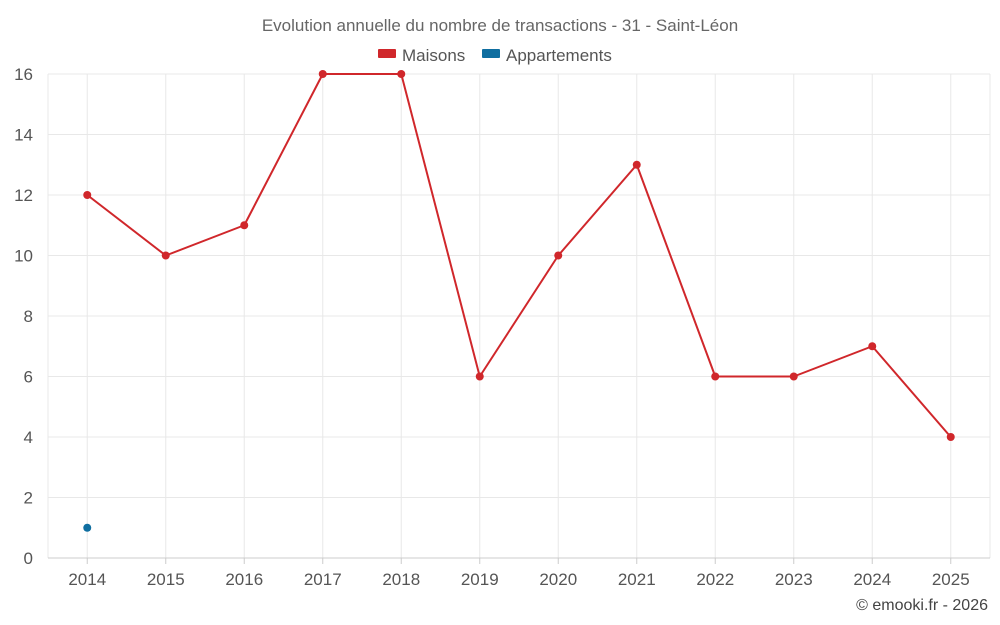 The height and width of the screenshot is (625, 1000). Describe the element at coordinates (872, 579) in the screenshot. I see `x-tick-label-2024: 2024` at that location.